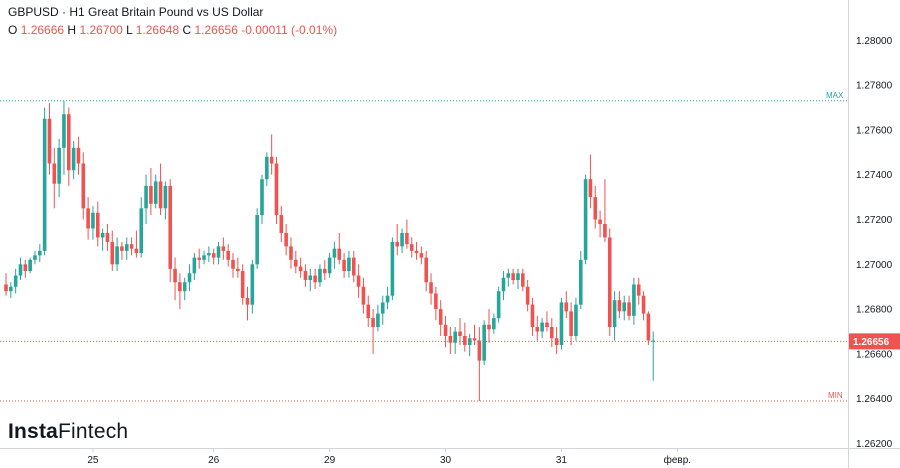  Describe the element at coordinates (874, 220) in the screenshot. I see `price-tick-label: 1.27200` at that location.